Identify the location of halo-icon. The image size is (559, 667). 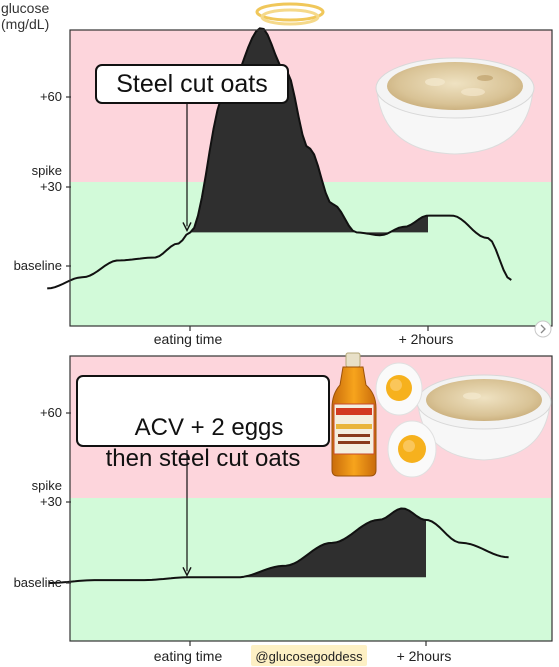
(290, 14).